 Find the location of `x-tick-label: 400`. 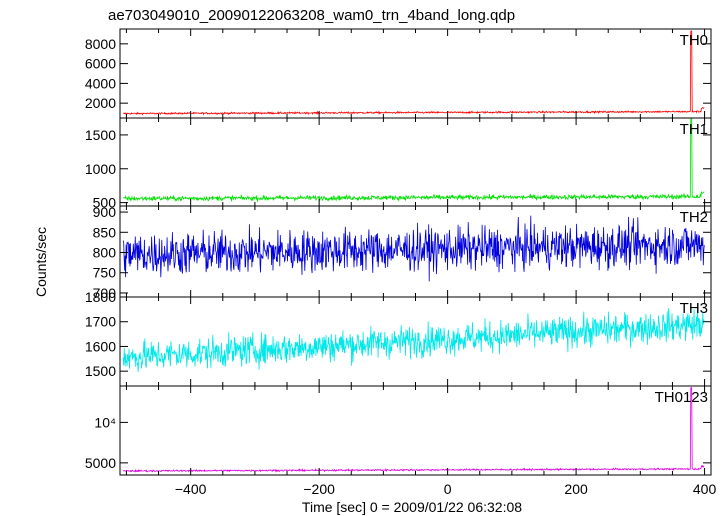

x-tick-label: 400 is located at coordinates (705, 489).